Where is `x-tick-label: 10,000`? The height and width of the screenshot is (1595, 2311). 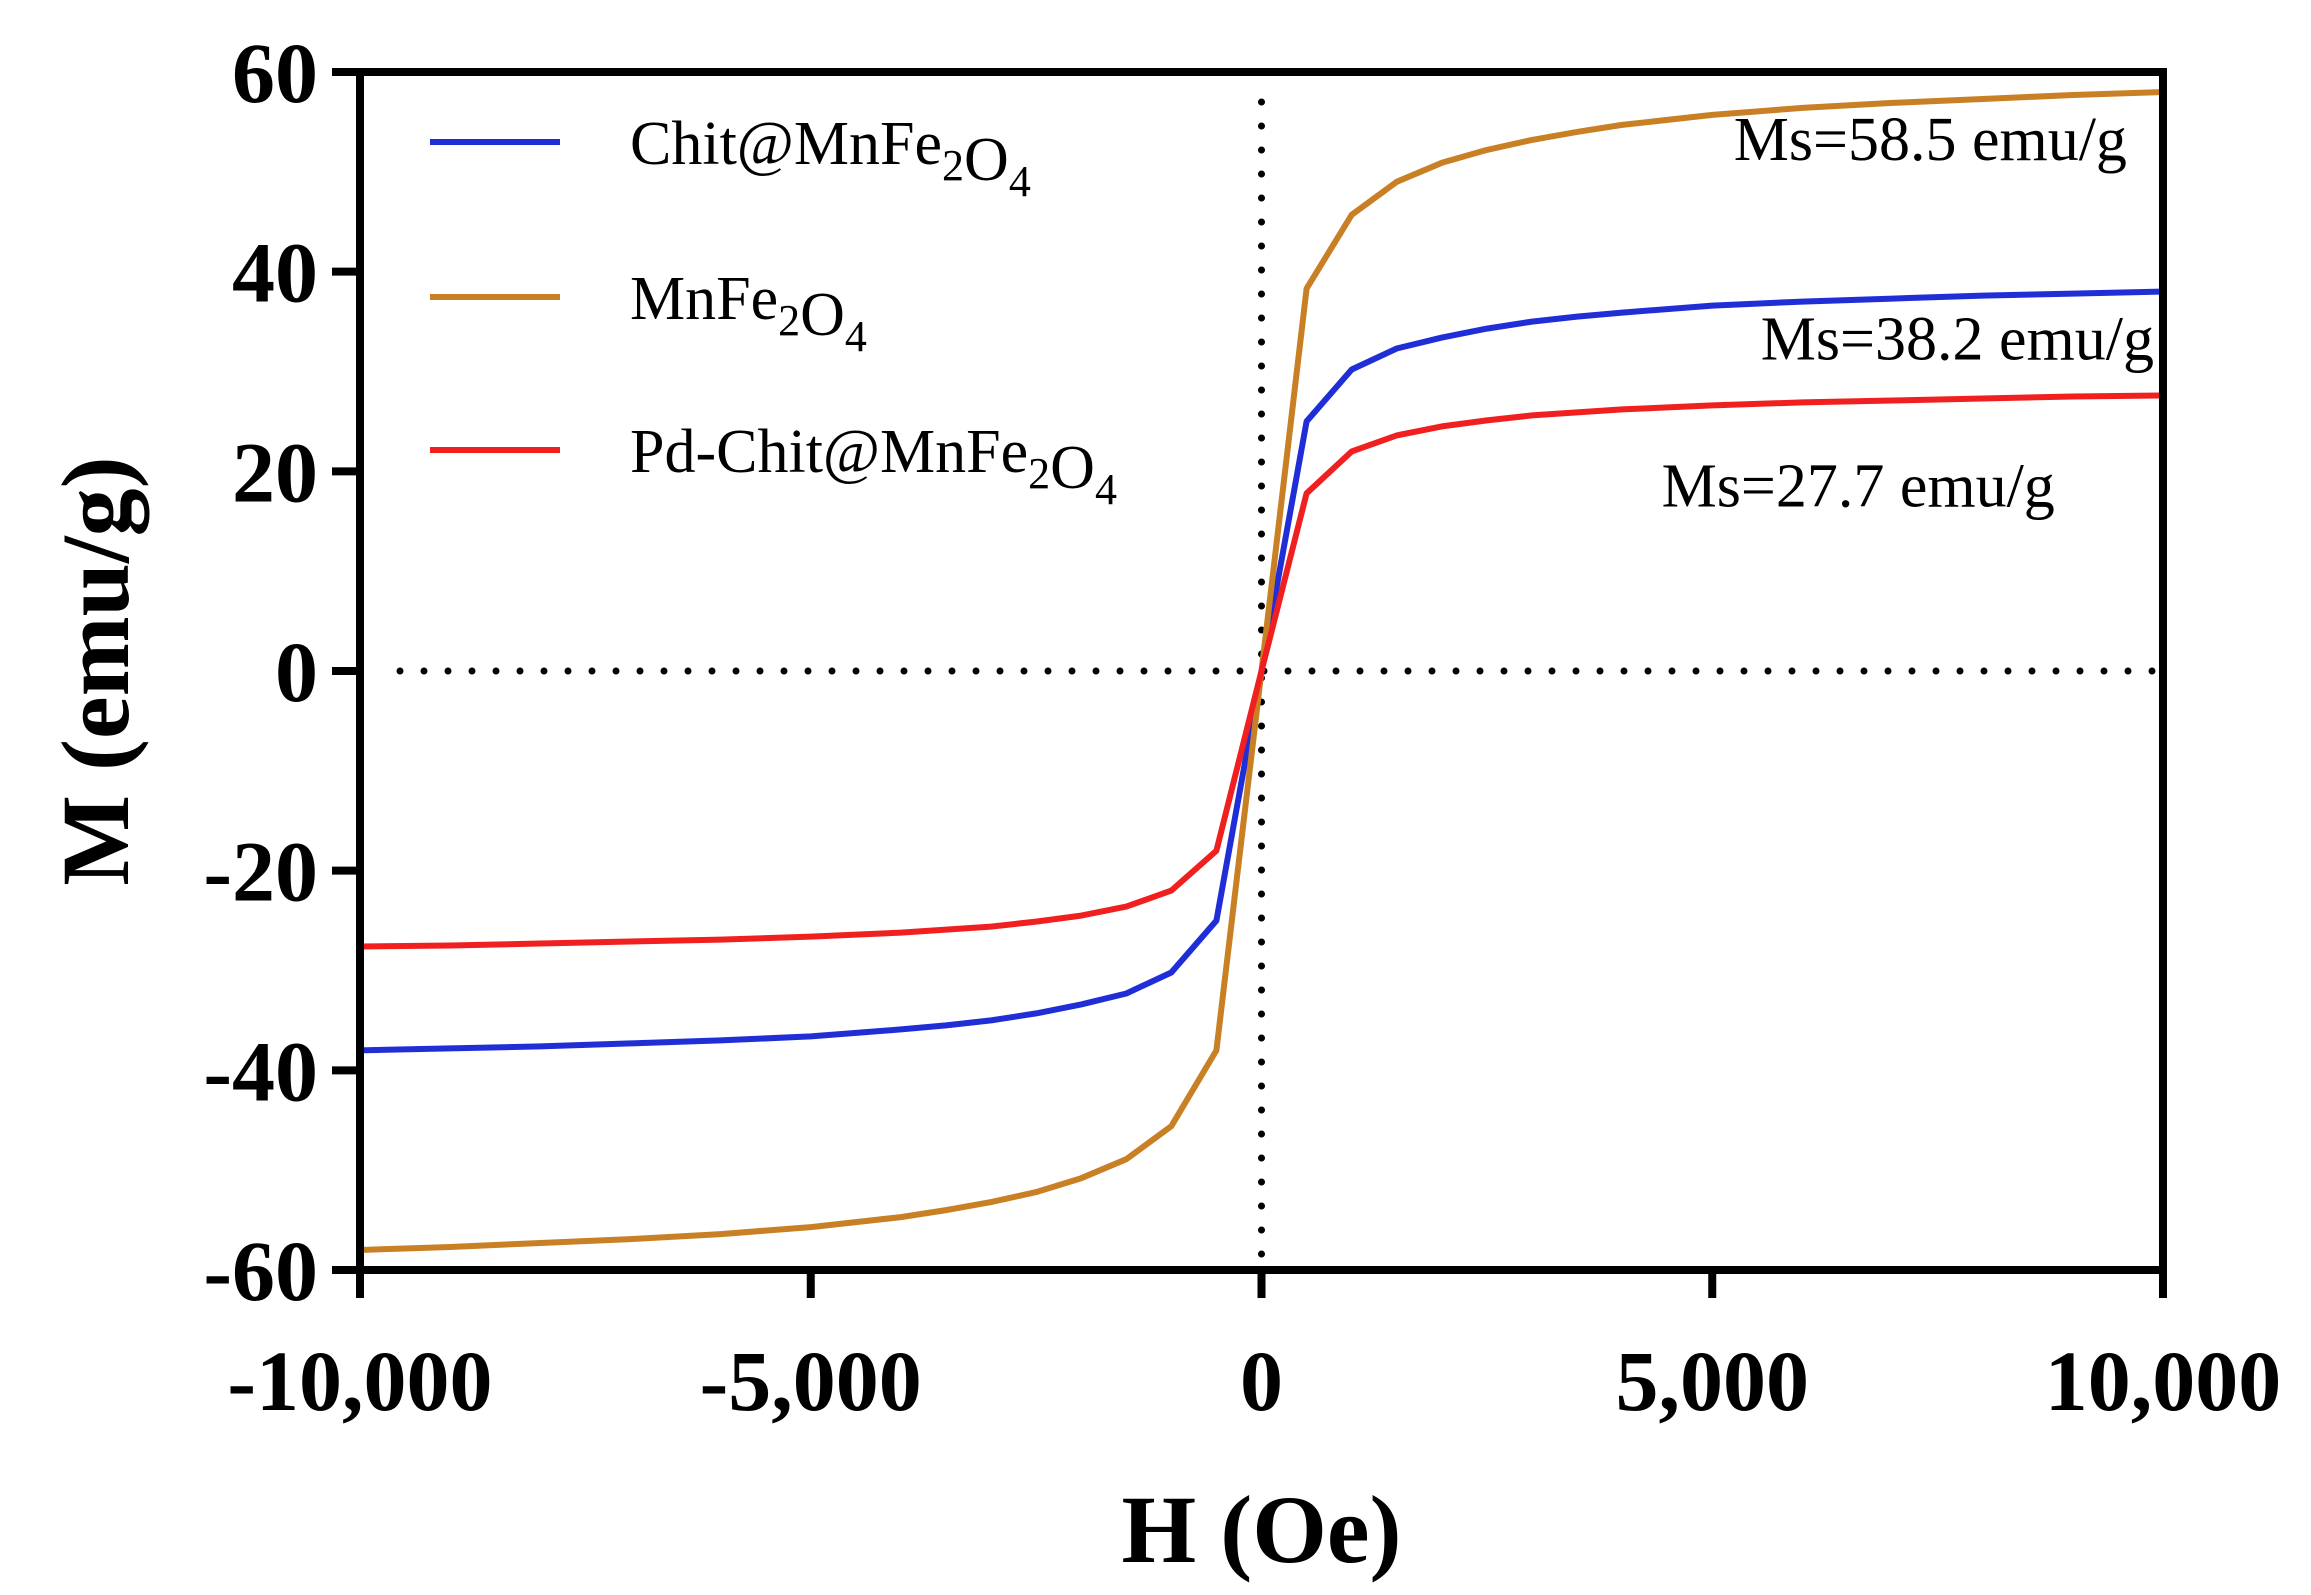
x-tick-label: 10,000 is located at coordinates (2163, 1381).